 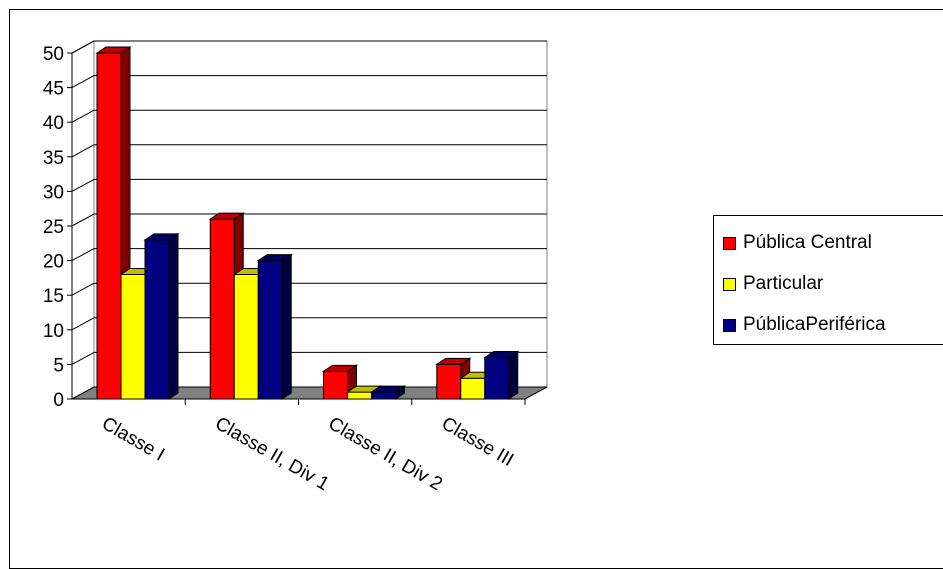 What do you see at coordinates (807, 242) in the screenshot?
I see `legend-label: Pública Central` at bounding box center [807, 242].